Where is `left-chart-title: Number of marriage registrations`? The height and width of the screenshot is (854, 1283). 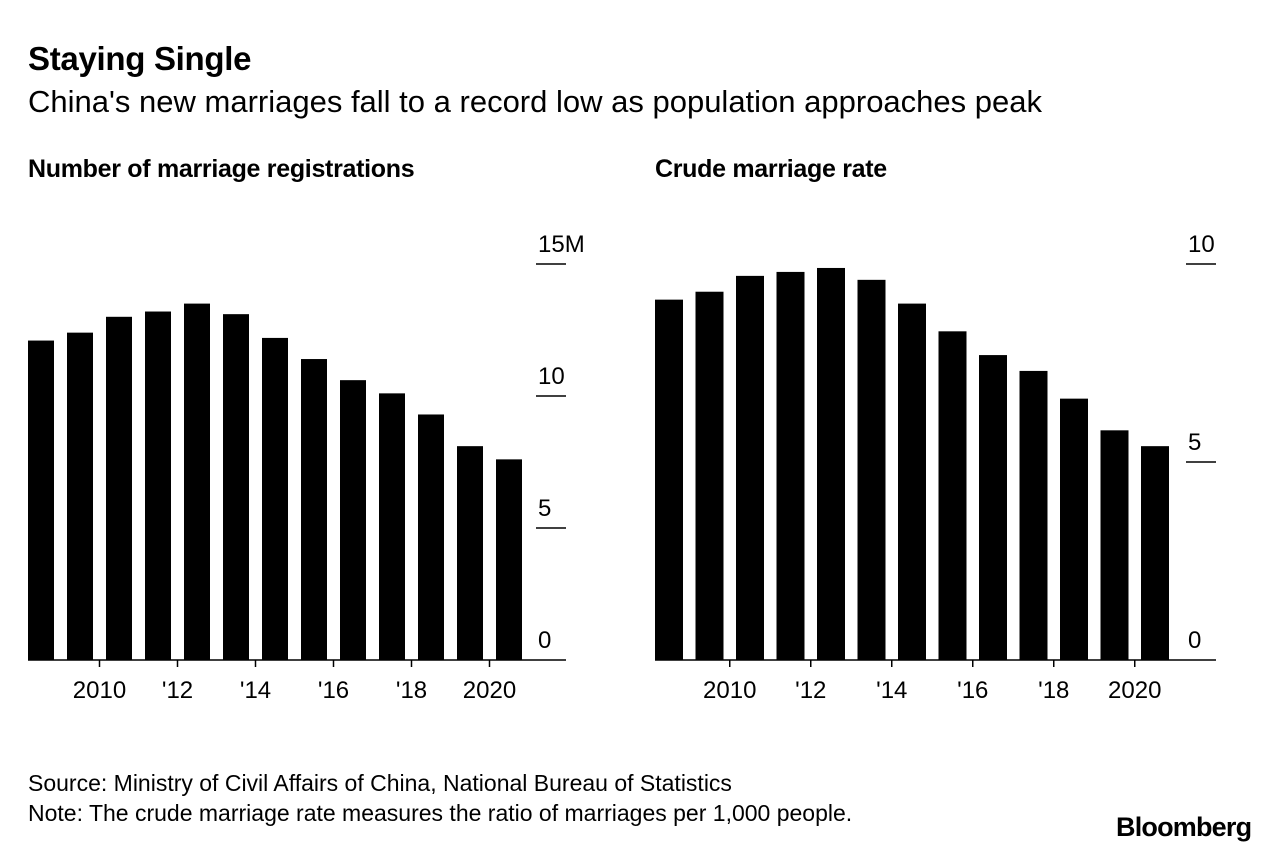 left-chart-title: Number of marriage registrations is located at coordinates (221, 169).